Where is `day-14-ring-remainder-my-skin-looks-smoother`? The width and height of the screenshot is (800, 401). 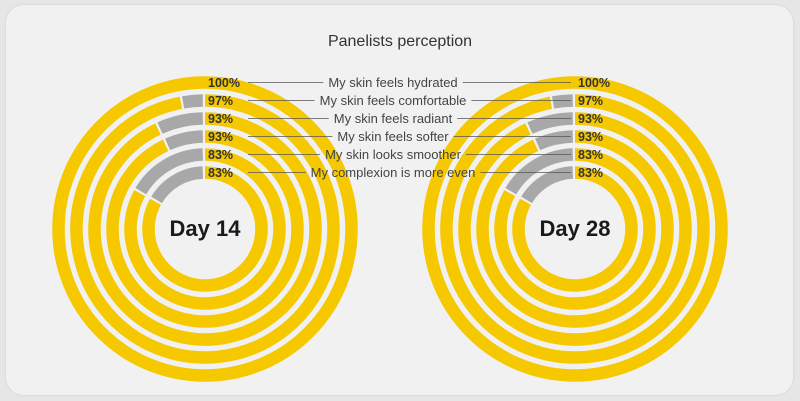 day-14-ring-remainder-my-skin-looks-smoother is located at coordinates (169, 171).